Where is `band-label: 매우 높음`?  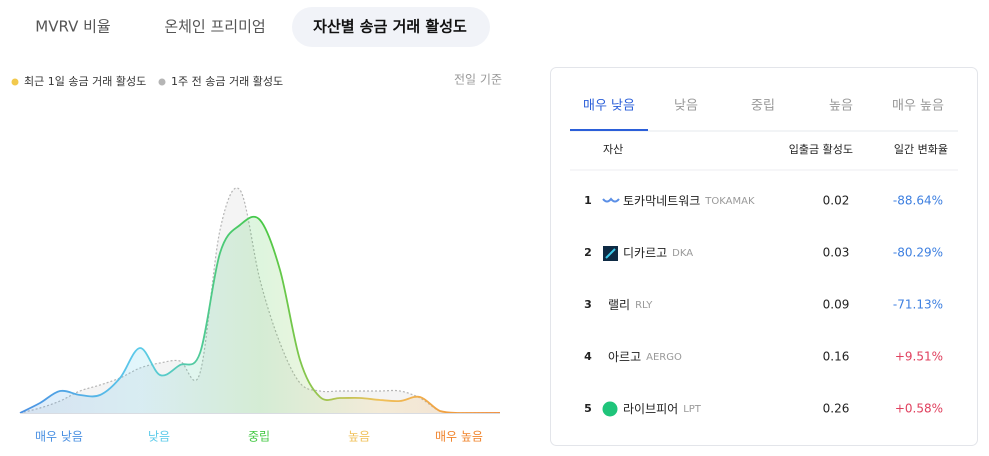
band-label: 매우 높음 is located at coordinates (459, 437).